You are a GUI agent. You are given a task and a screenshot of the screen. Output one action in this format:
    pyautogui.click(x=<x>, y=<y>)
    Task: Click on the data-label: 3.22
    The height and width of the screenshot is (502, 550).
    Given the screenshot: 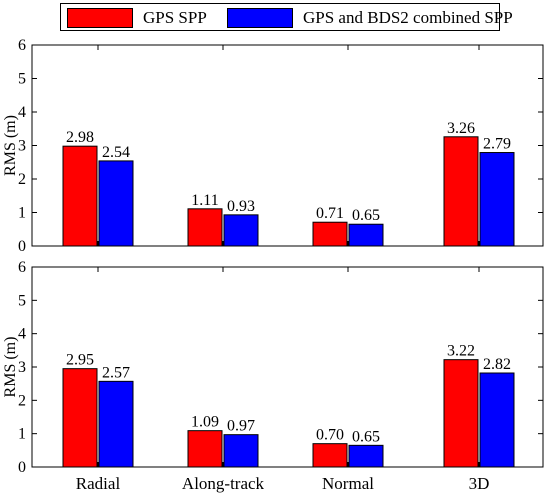 What is the action you would take?
    pyautogui.click(x=461, y=351)
    